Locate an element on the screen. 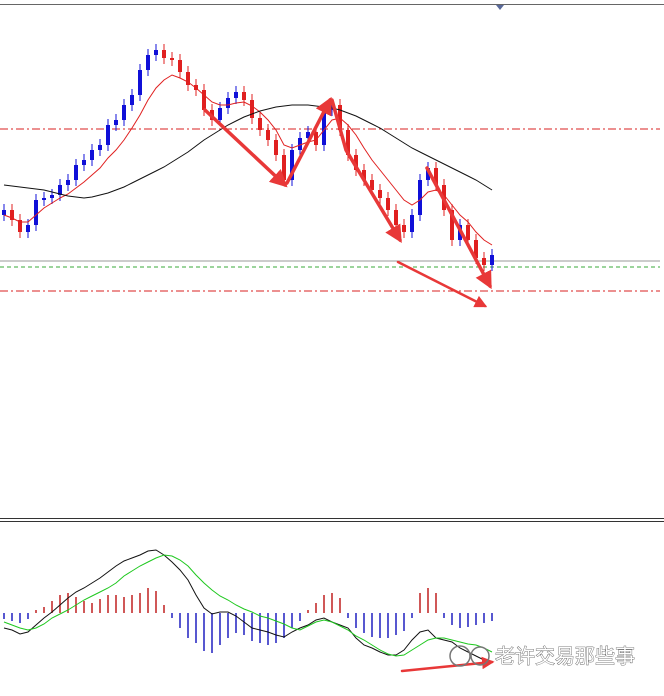  watermark: 老许交易那些事 is located at coordinates (542, 656).